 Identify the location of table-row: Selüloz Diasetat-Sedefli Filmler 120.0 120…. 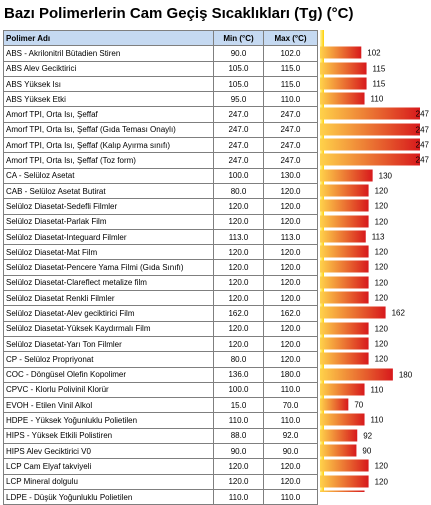
(160, 206).